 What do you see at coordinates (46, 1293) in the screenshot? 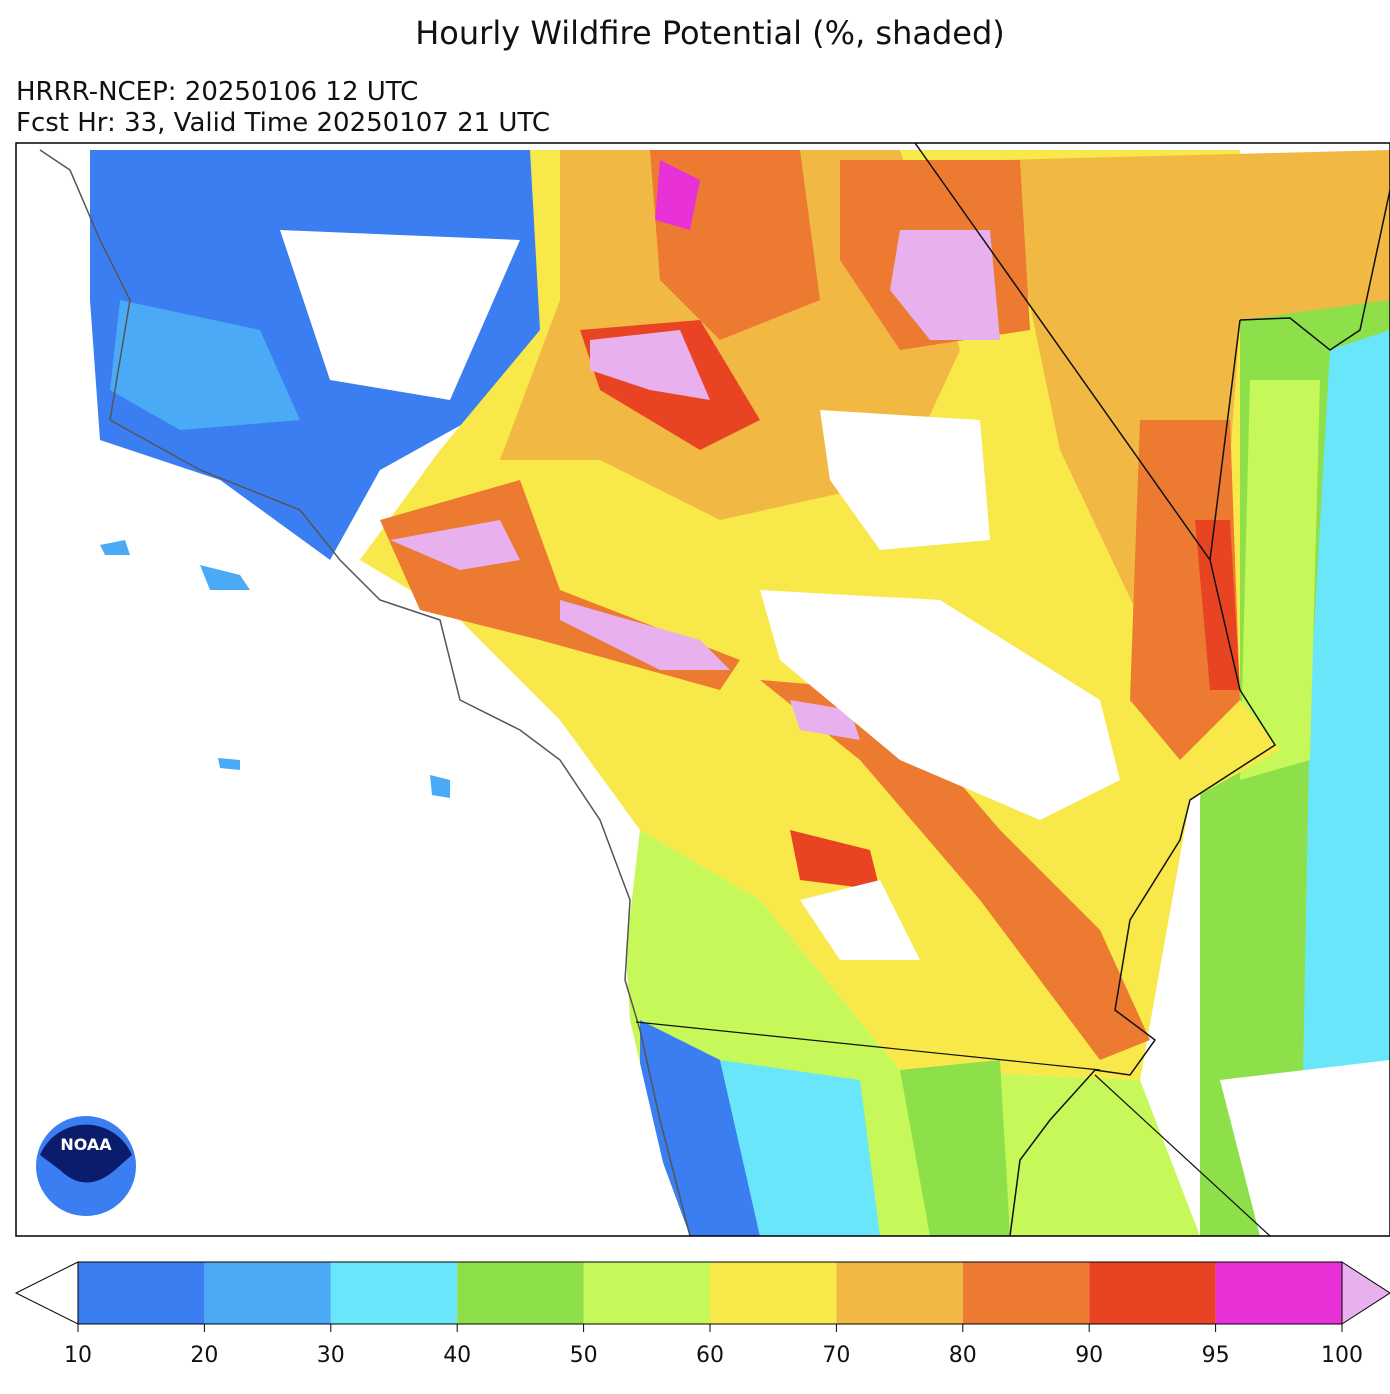
I see `colorbar-under` at bounding box center [46, 1293].